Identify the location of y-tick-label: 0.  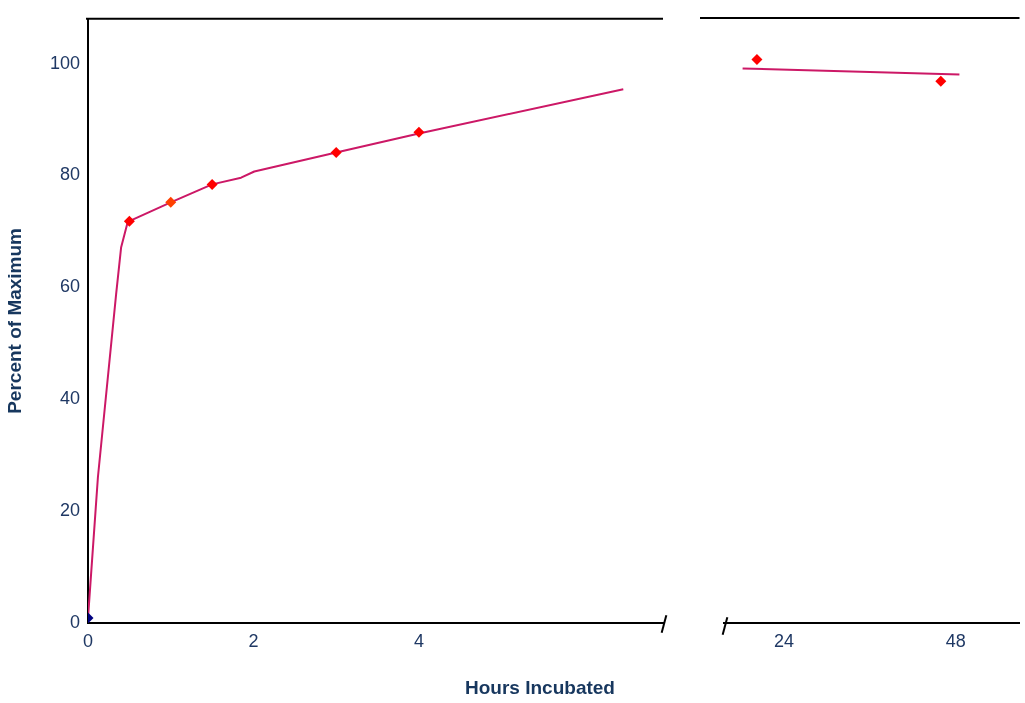
(74, 621).